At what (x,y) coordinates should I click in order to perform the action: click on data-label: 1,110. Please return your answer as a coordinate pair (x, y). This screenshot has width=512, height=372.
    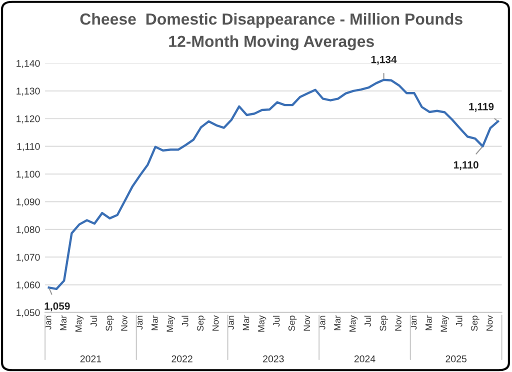
    Looking at the image, I should click on (466, 165).